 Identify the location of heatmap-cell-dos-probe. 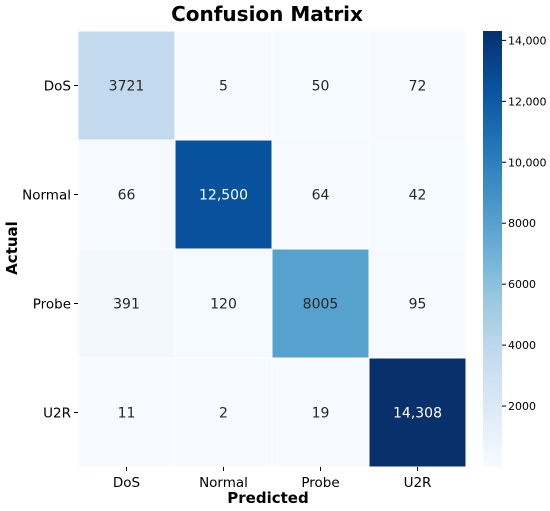
(320, 85).